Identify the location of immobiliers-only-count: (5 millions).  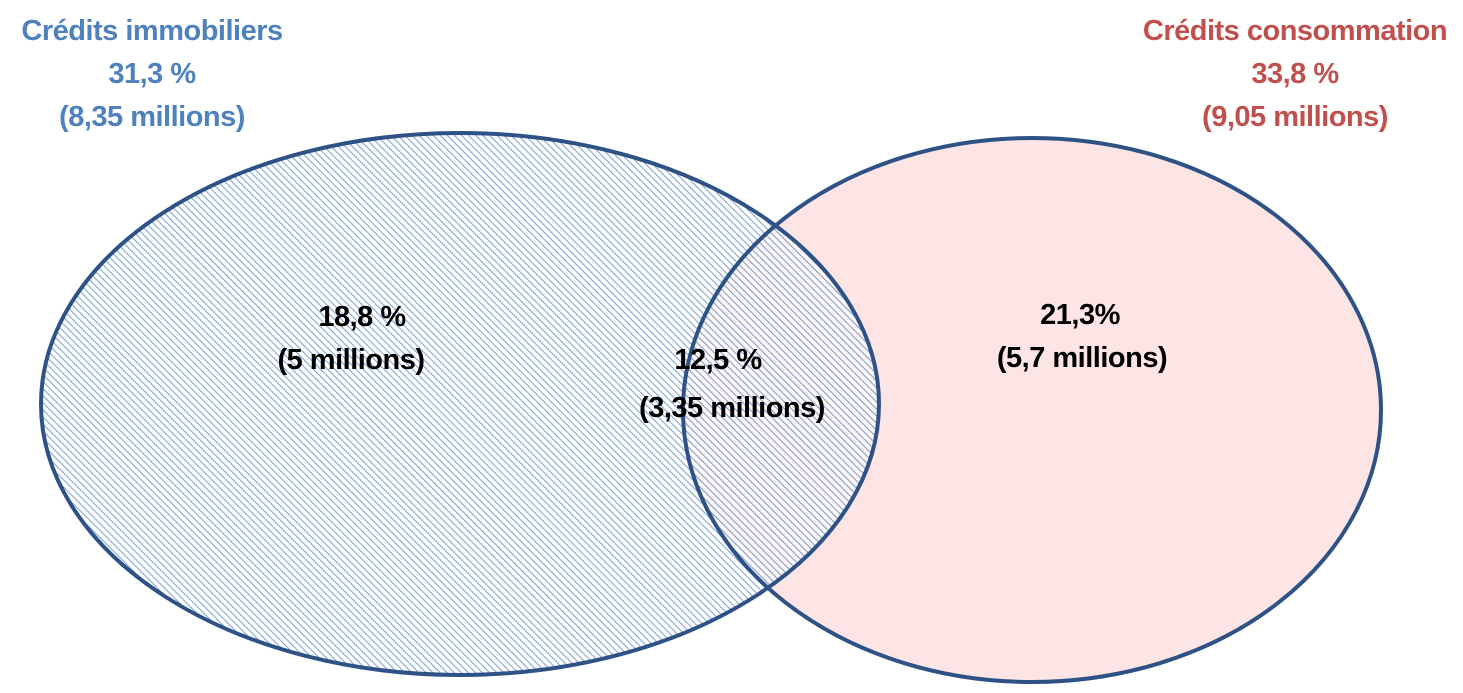
(350, 360).